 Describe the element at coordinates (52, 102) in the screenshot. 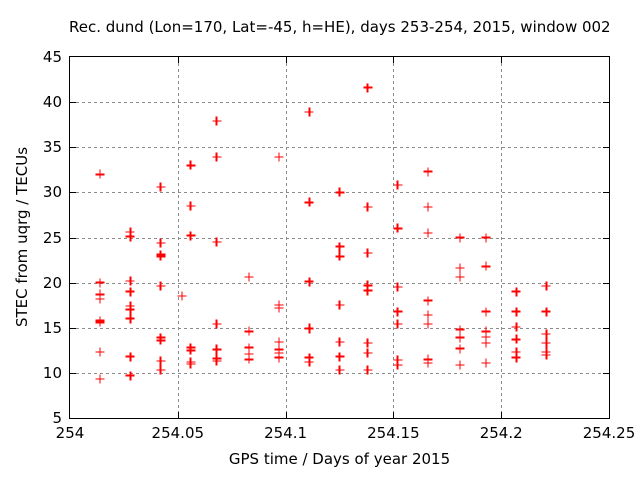

I see `y-tick-label: 40` at that location.